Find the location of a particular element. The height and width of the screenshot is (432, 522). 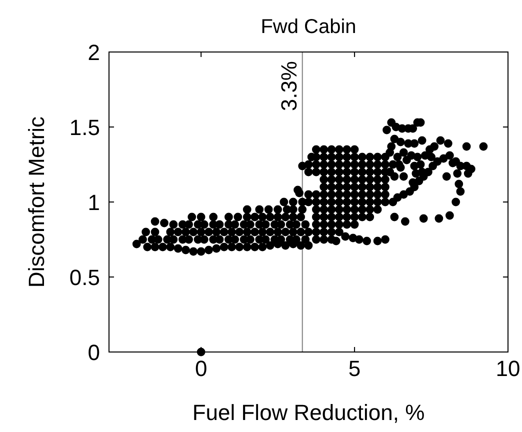

x-tick-label: 10 is located at coordinates (508, 368).